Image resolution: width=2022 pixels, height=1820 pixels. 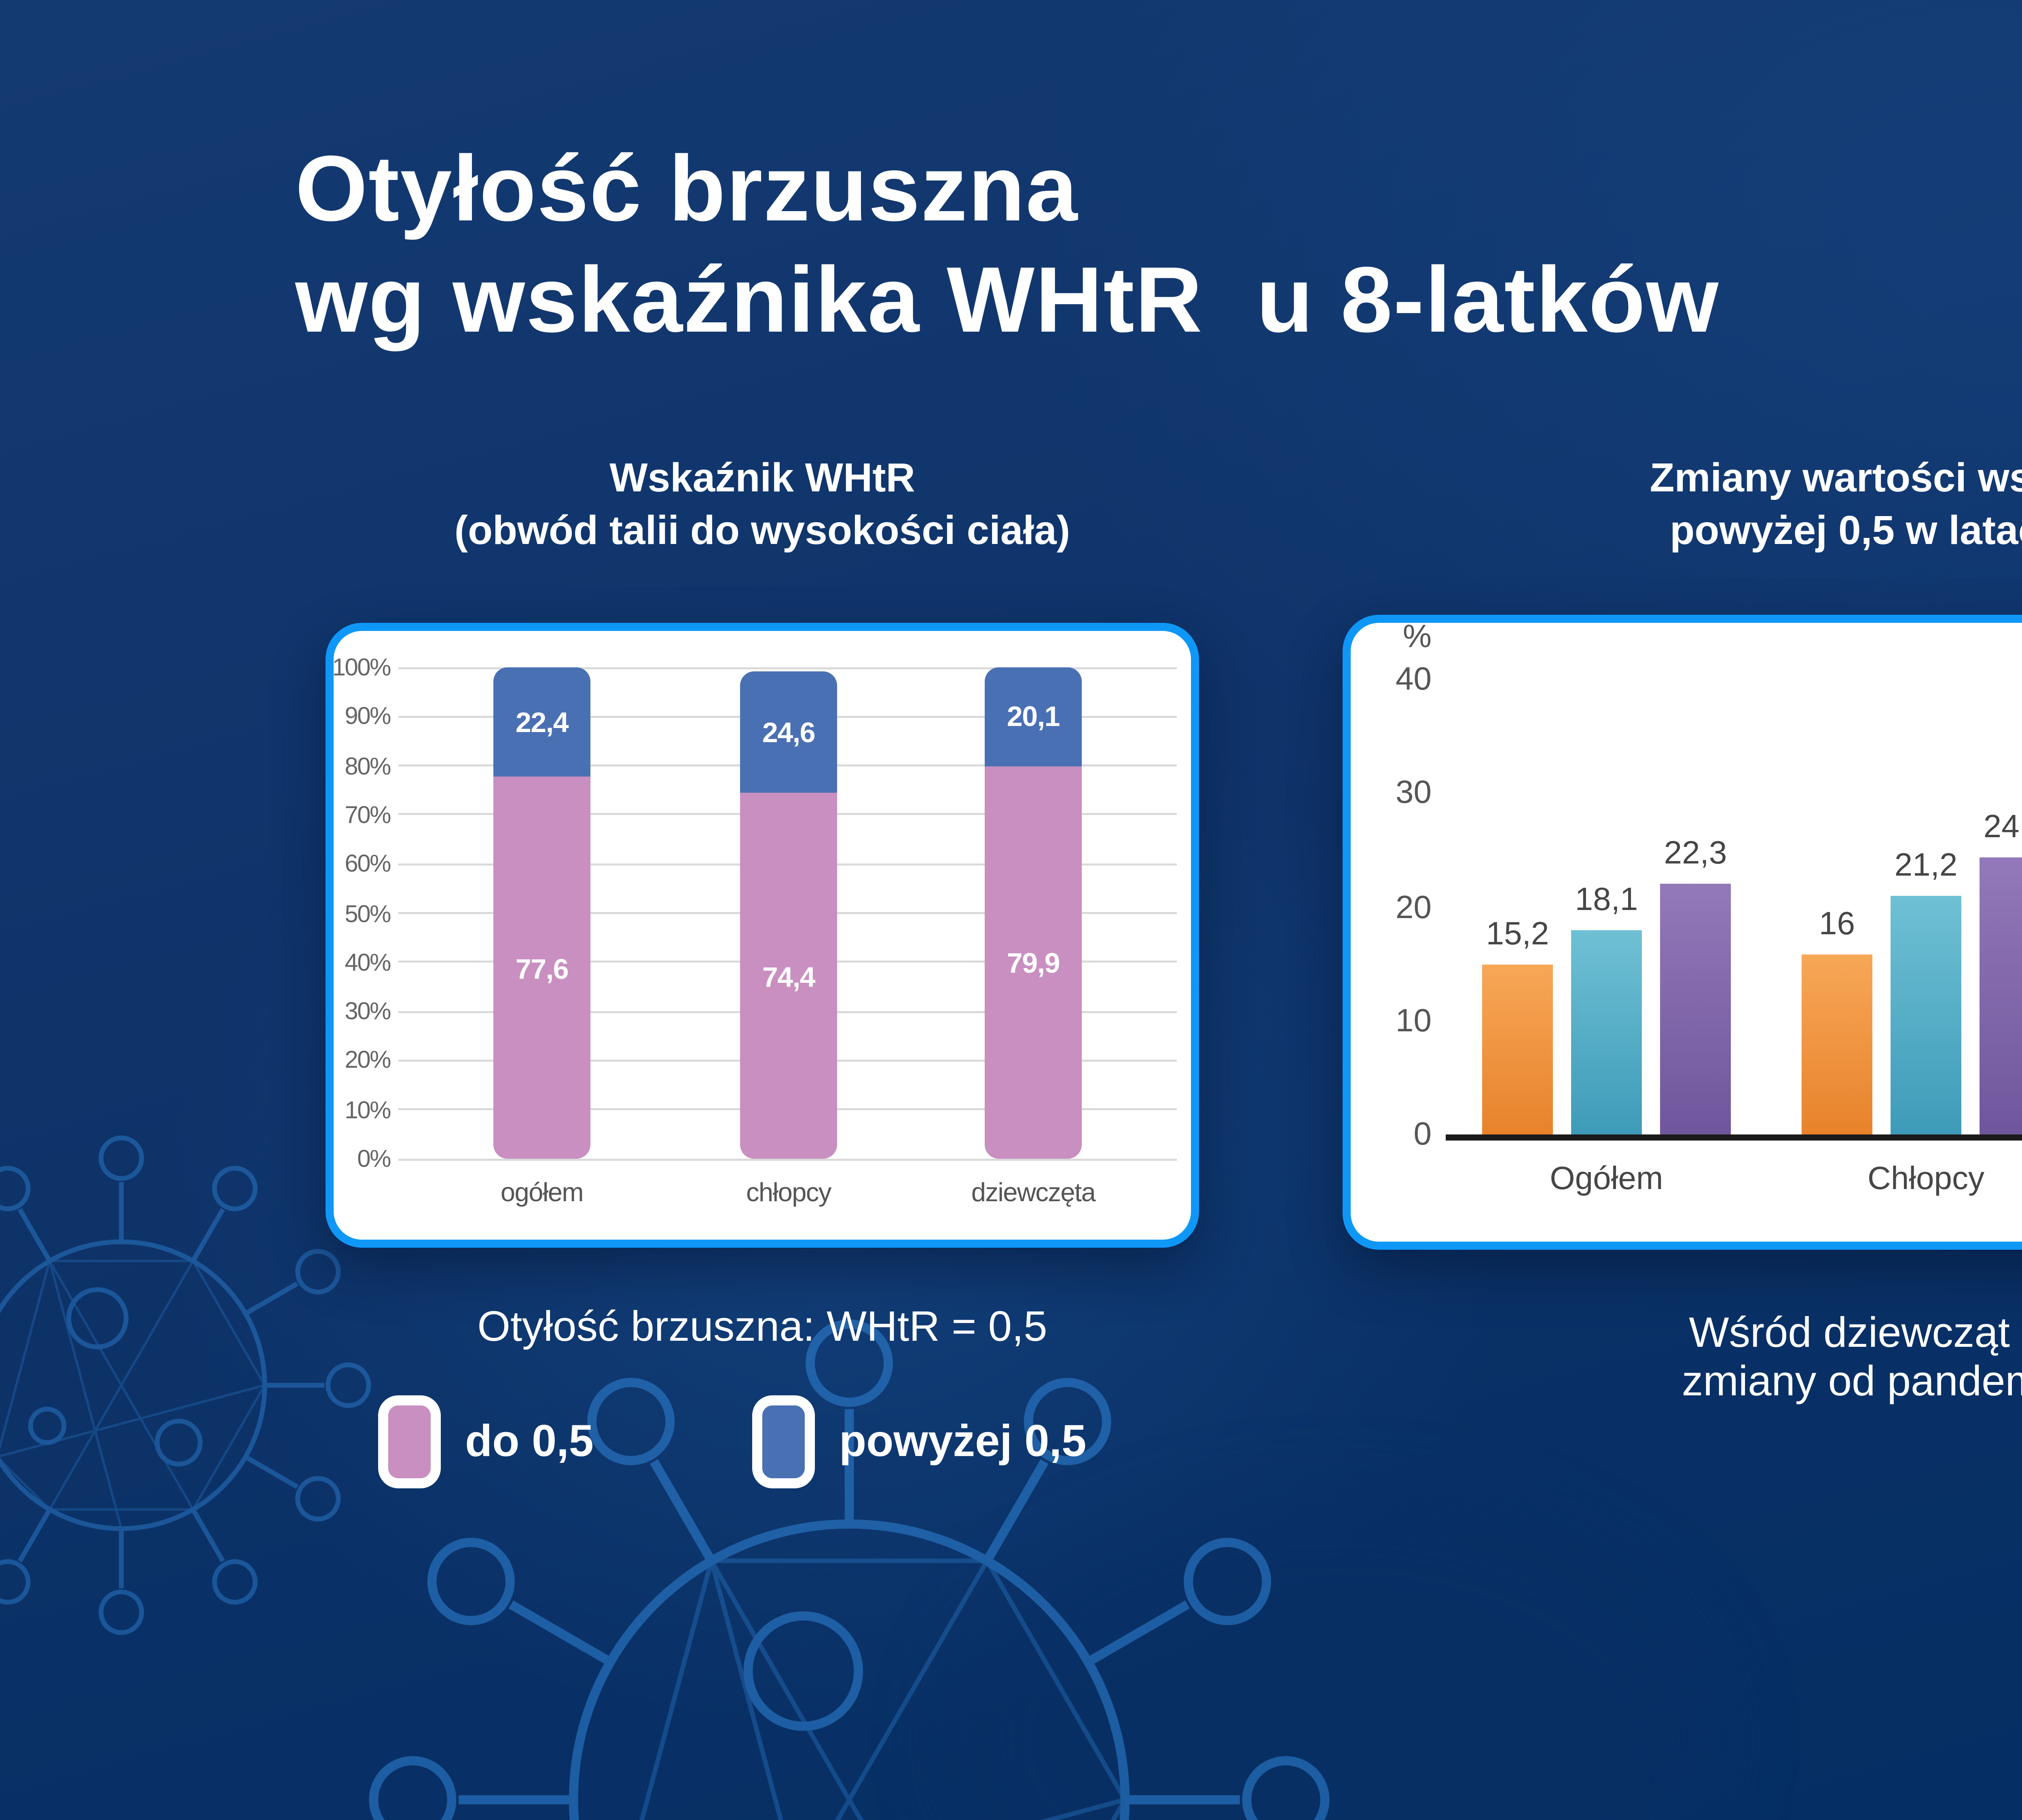 I want to click on legend-item-powyzej-05: powyżej 0,5, so click(x=919, y=1441).